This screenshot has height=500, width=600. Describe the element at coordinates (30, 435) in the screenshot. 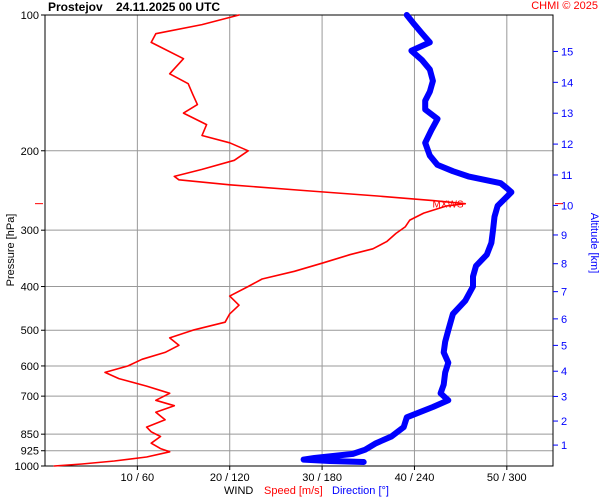

I see `pressure-tick-label: 850` at that location.